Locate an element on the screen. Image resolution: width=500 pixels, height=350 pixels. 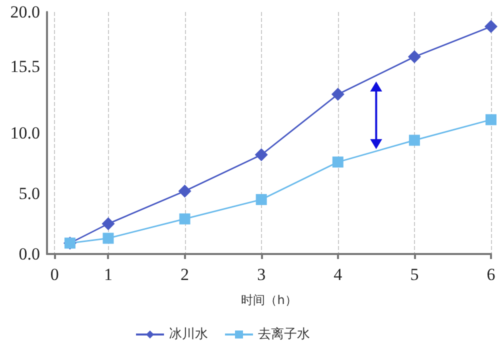
x-tick-label: 0 is located at coordinates (54, 274).